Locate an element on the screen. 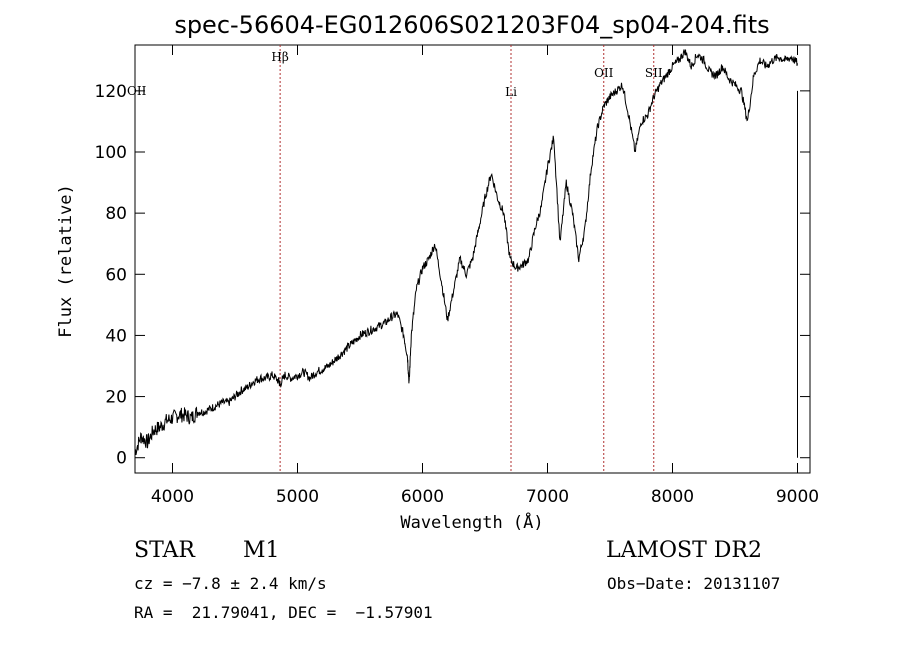  survey-name: LAMOST DR2 is located at coordinates (684, 550).